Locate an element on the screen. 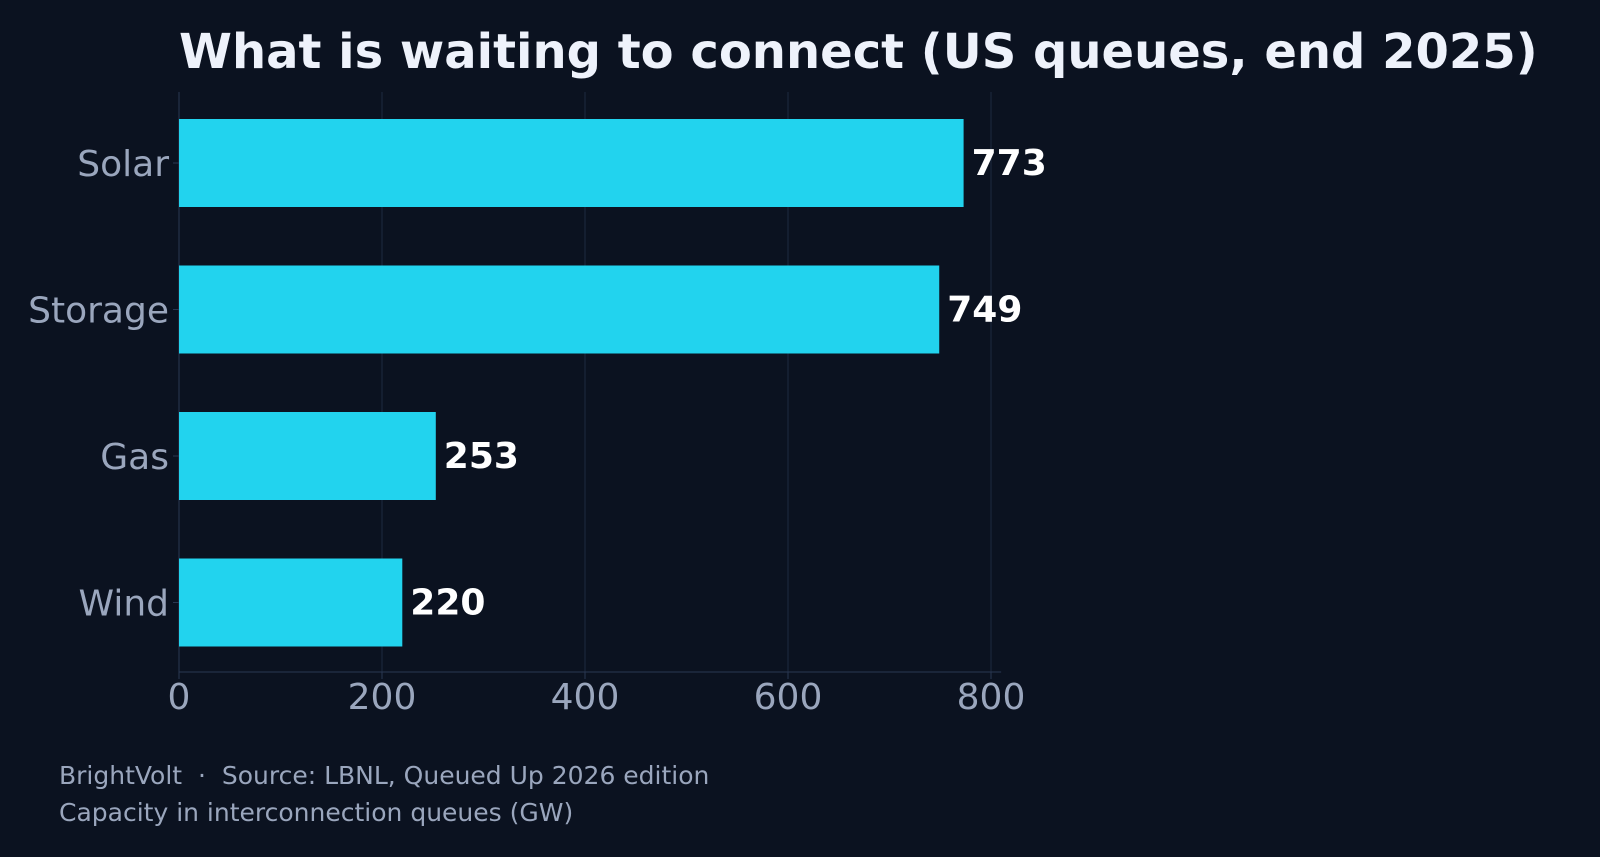  x-tick-label-600: 600 is located at coordinates (788, 697).